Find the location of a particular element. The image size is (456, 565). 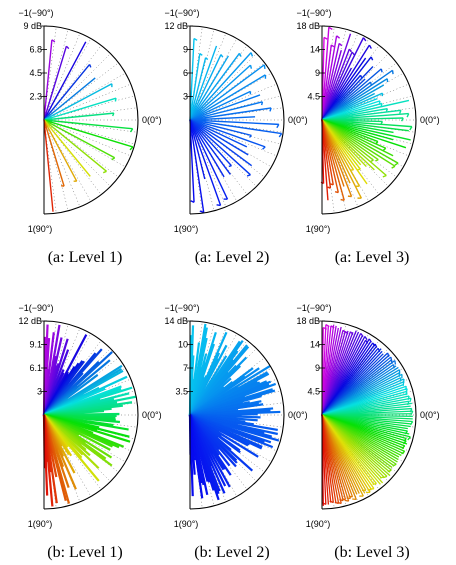

radius-tick-label: 12 dB is located at coordinates (30, 321).